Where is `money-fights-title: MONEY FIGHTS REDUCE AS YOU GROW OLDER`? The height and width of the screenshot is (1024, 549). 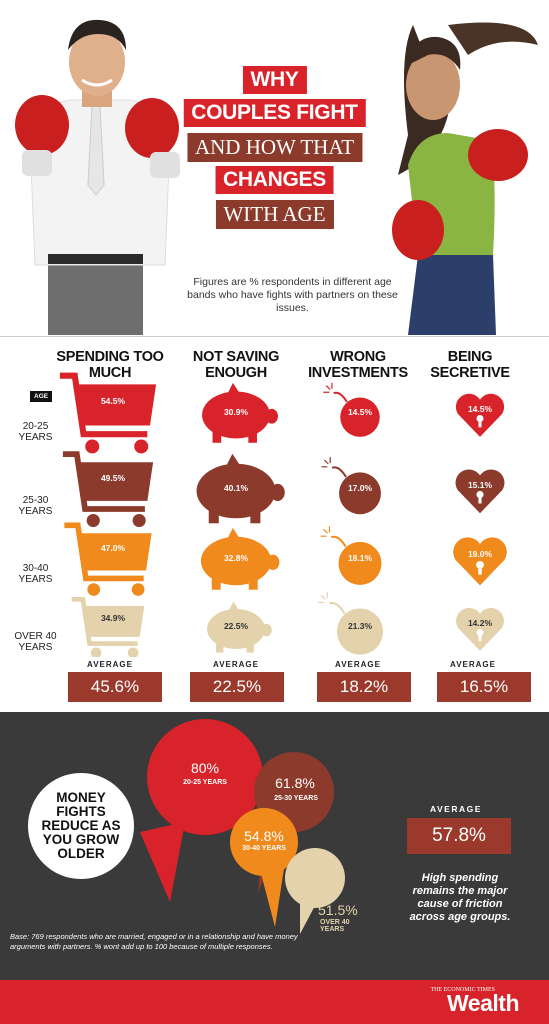 money-fights-title: MONEY FIGHTS REDUCE AS YOU GROW OLDER is located at coordinates (81, 826).